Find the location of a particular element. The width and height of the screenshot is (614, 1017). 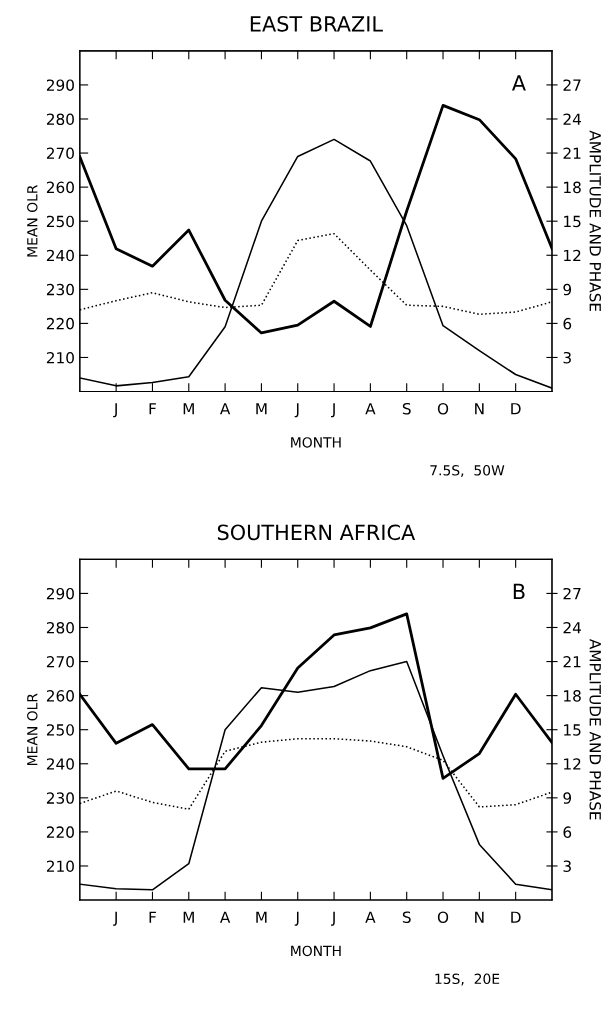

chart-title: SOUTHERN AFRICA is located at coordinates (316, 532).